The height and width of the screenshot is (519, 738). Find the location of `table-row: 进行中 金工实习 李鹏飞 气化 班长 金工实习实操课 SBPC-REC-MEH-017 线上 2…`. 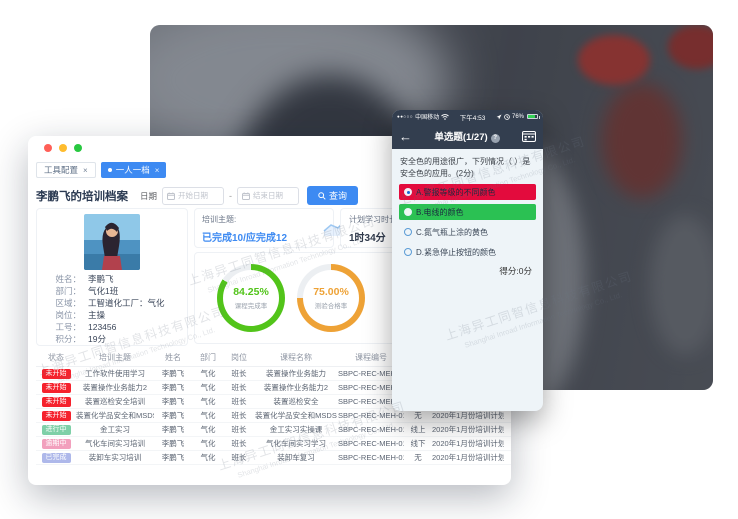

table-row: 进行中 金工实习 李鹏飞 气化 班长 金工实习实操课 SBPC-REC-MEH-017 线上 2… is located at coordinates (273, 429).